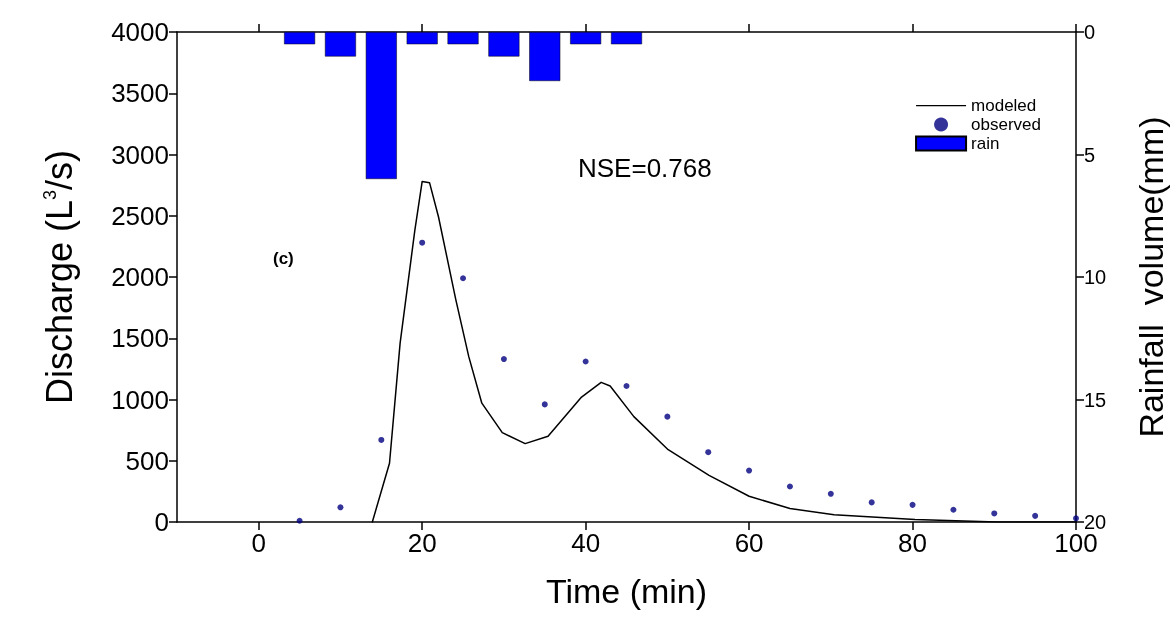  What do you see at coordinates (140, 215) in the screenshot?
I see `y-tick-label: 2500` at bounding box center [140, 215].